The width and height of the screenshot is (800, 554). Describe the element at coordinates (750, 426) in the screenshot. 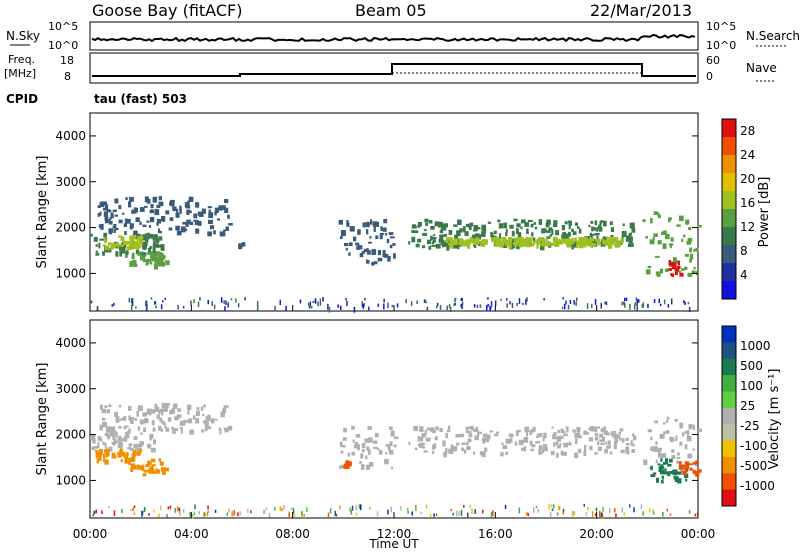

I see `colorbar-tick-label: -25` at that location.